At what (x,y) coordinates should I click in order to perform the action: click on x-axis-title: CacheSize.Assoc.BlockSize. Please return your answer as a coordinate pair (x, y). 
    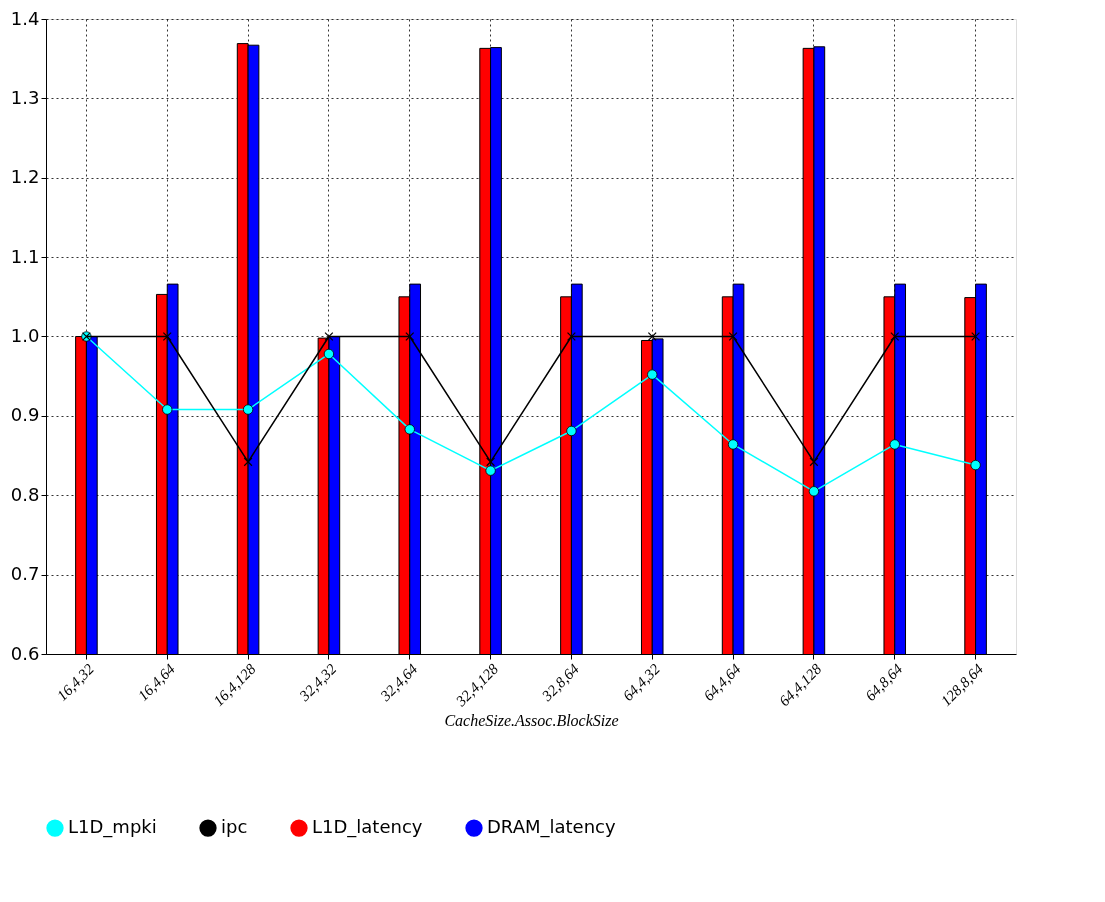
    Looking at the image, I should click on (531, 721).